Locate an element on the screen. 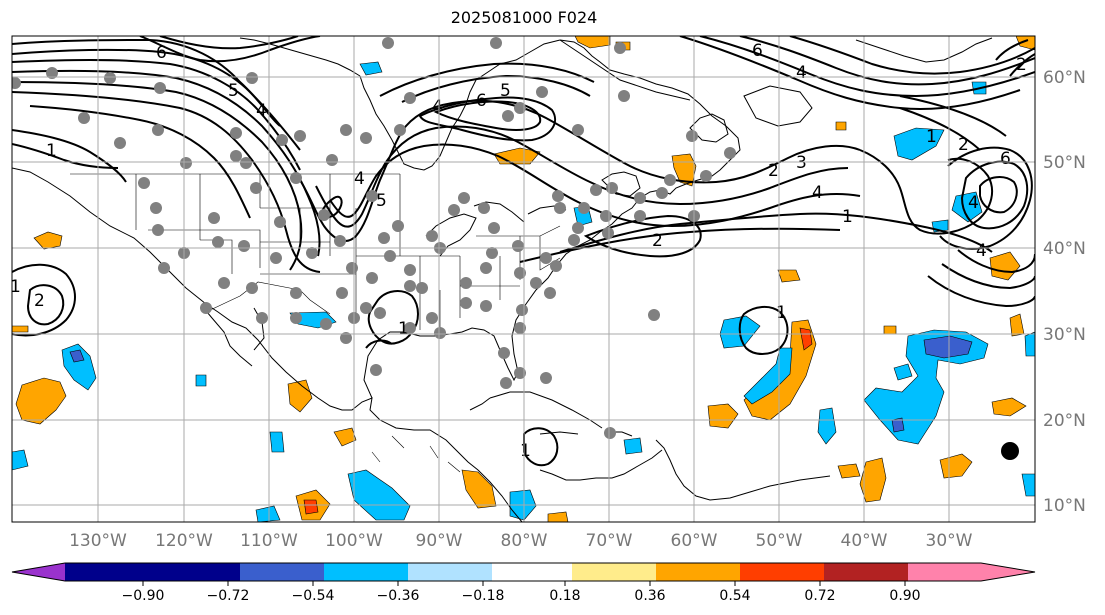  map-title: 2025081000 F024 is located at coordinates (524, 17).